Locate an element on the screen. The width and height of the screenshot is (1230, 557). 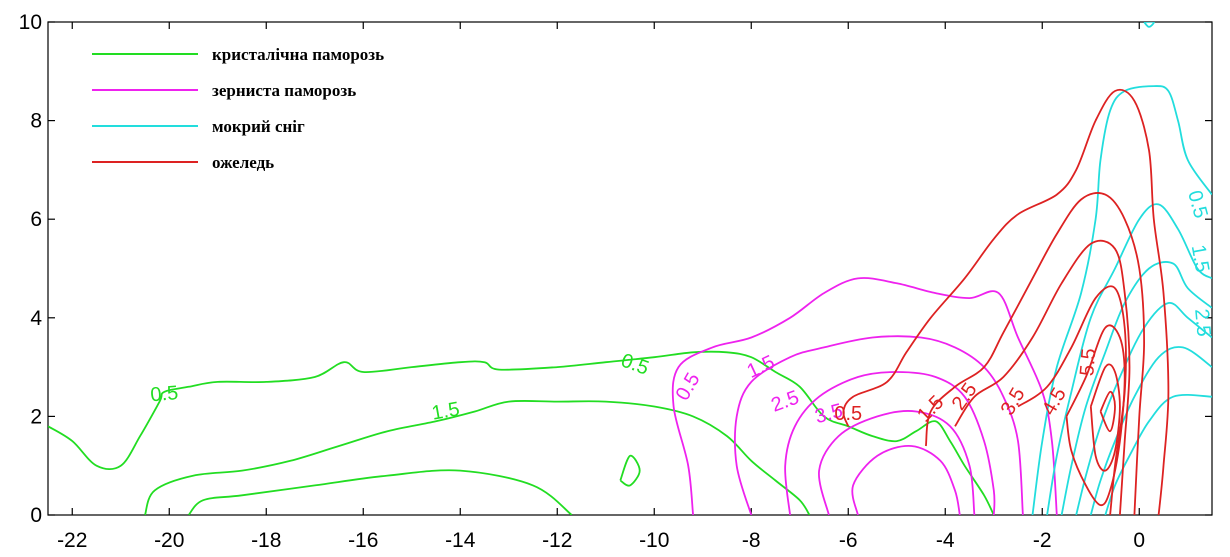
legend-label: ожеледь is located at coordinates (243, 162).